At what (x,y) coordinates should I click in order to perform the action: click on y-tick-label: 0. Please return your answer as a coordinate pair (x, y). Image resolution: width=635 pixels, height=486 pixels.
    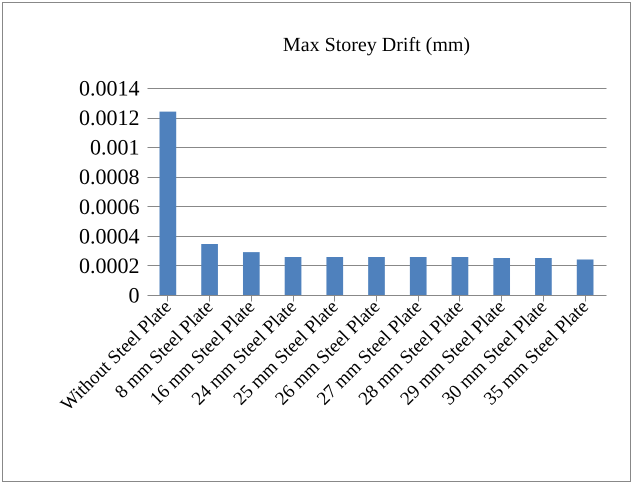
    Looking at the image, I should click on (134, 295).